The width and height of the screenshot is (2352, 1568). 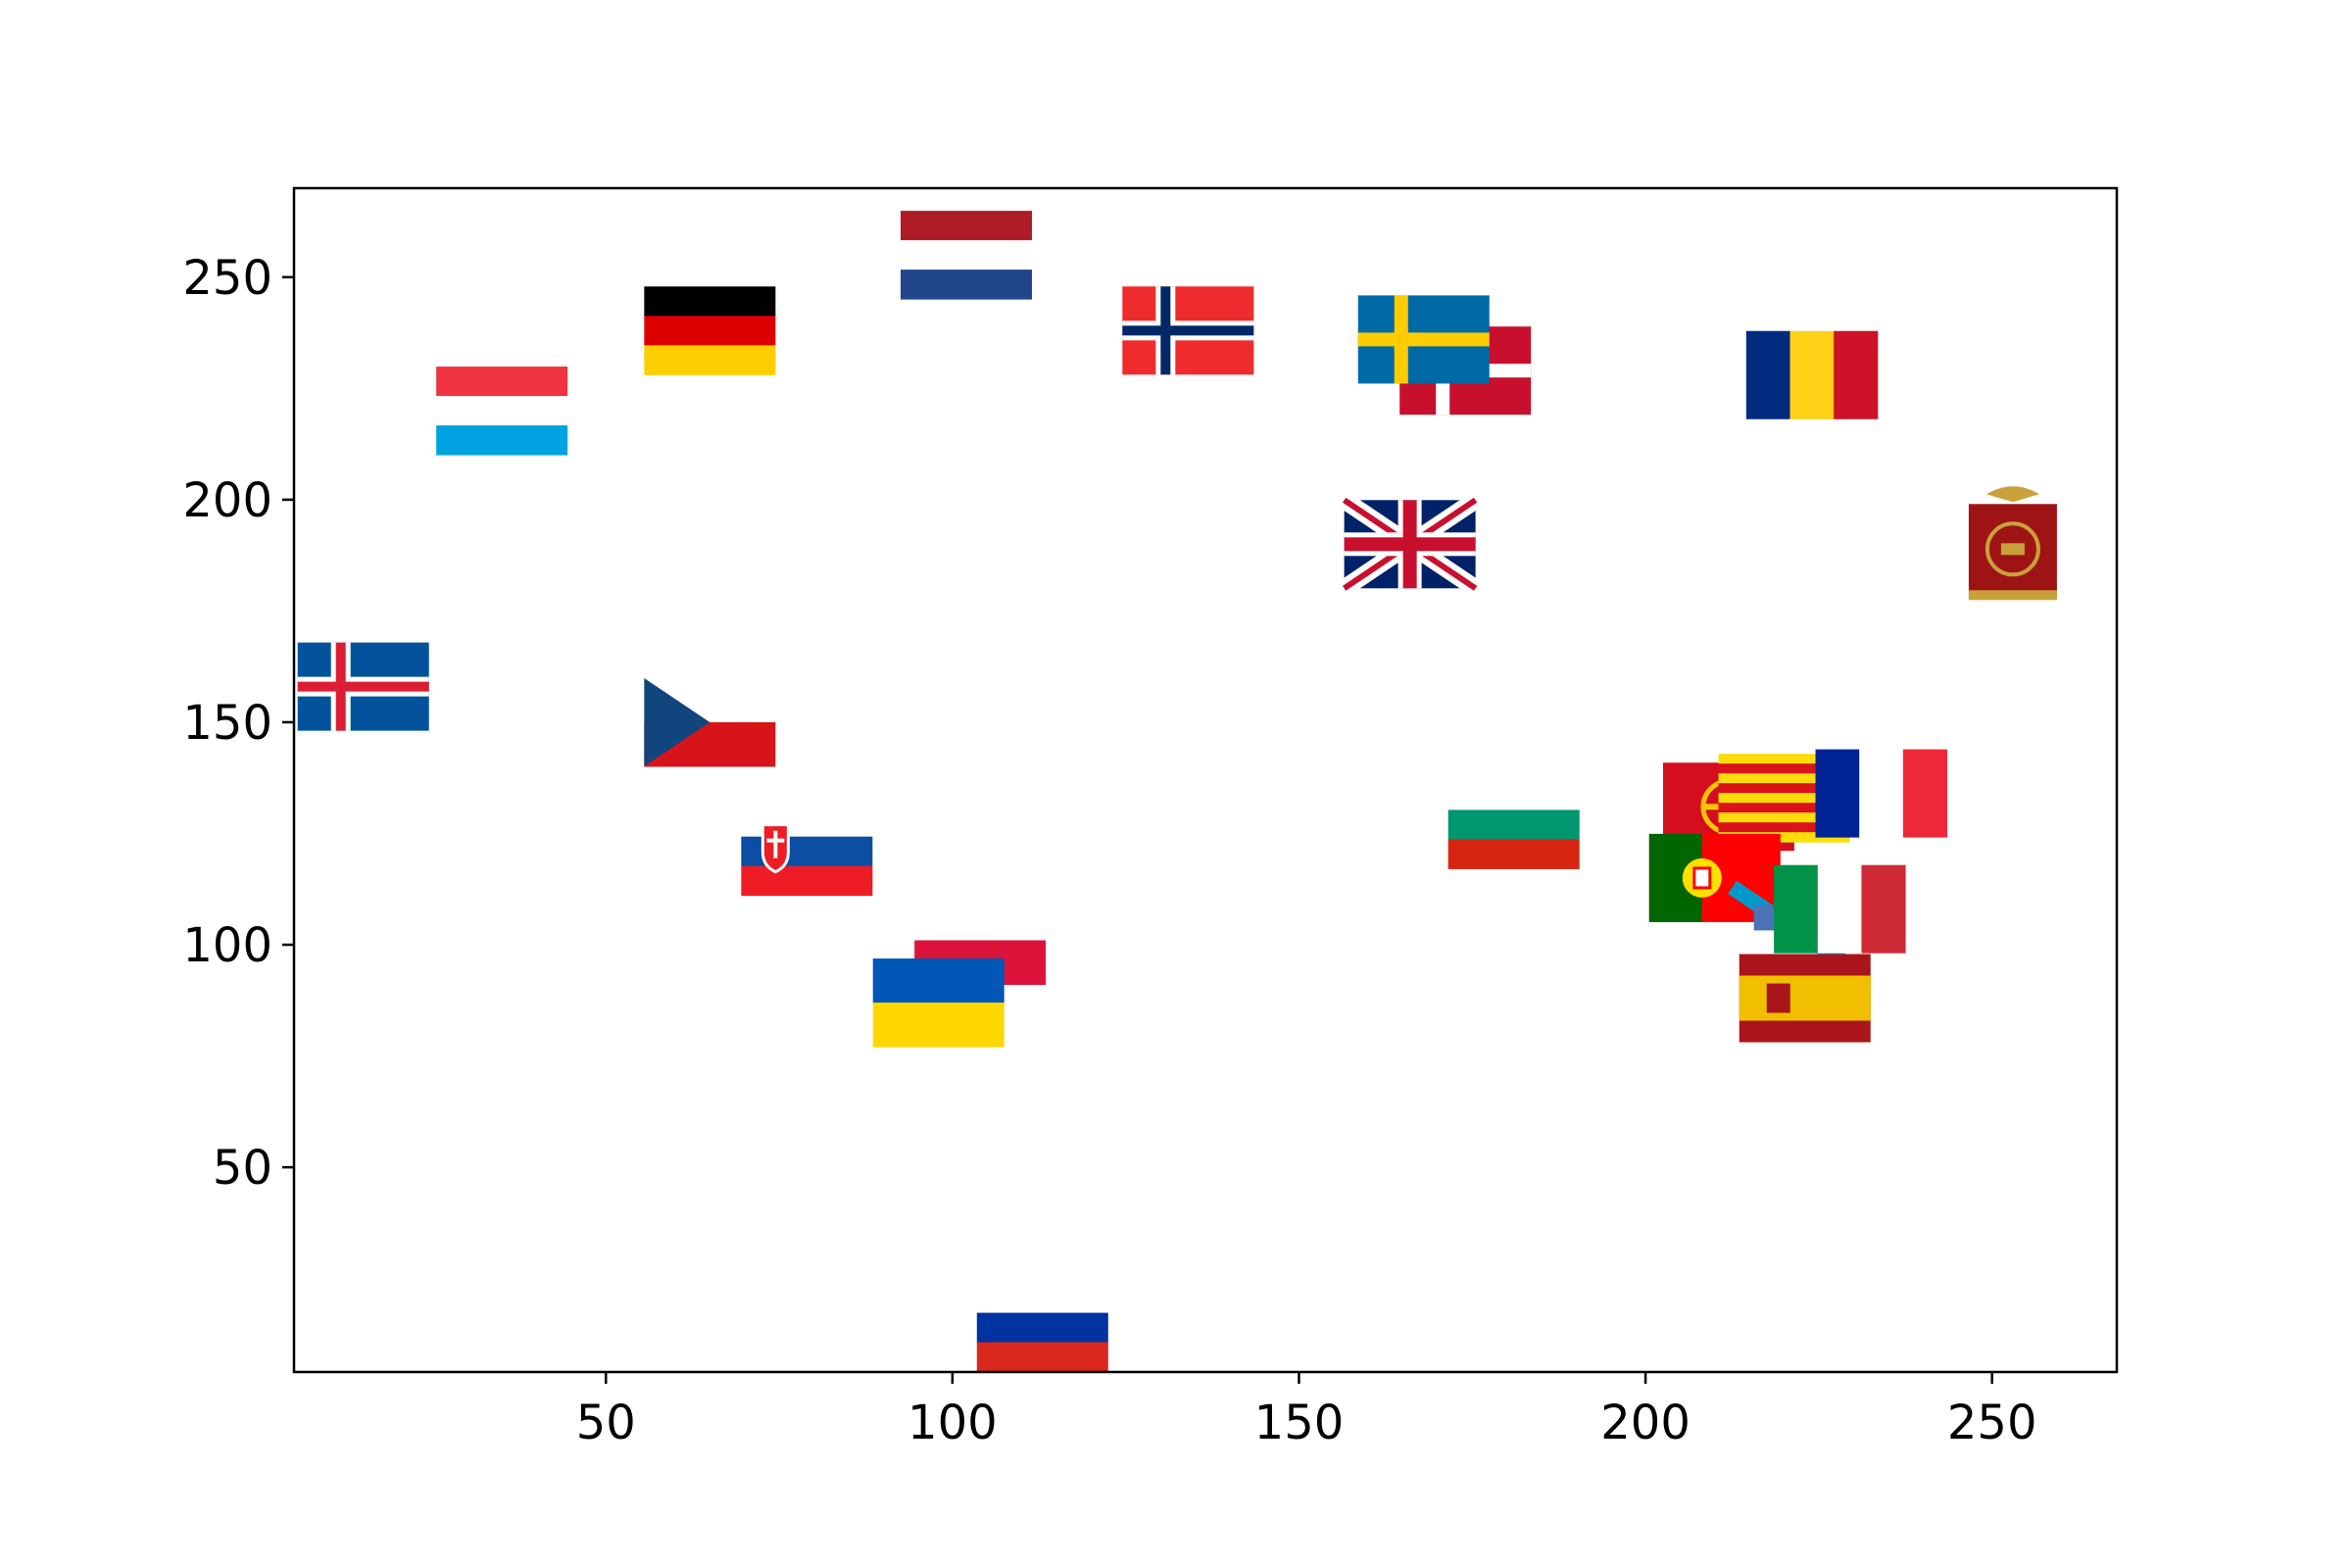 I want to click on y-tick-label: 100, so click(x=227, y=945).